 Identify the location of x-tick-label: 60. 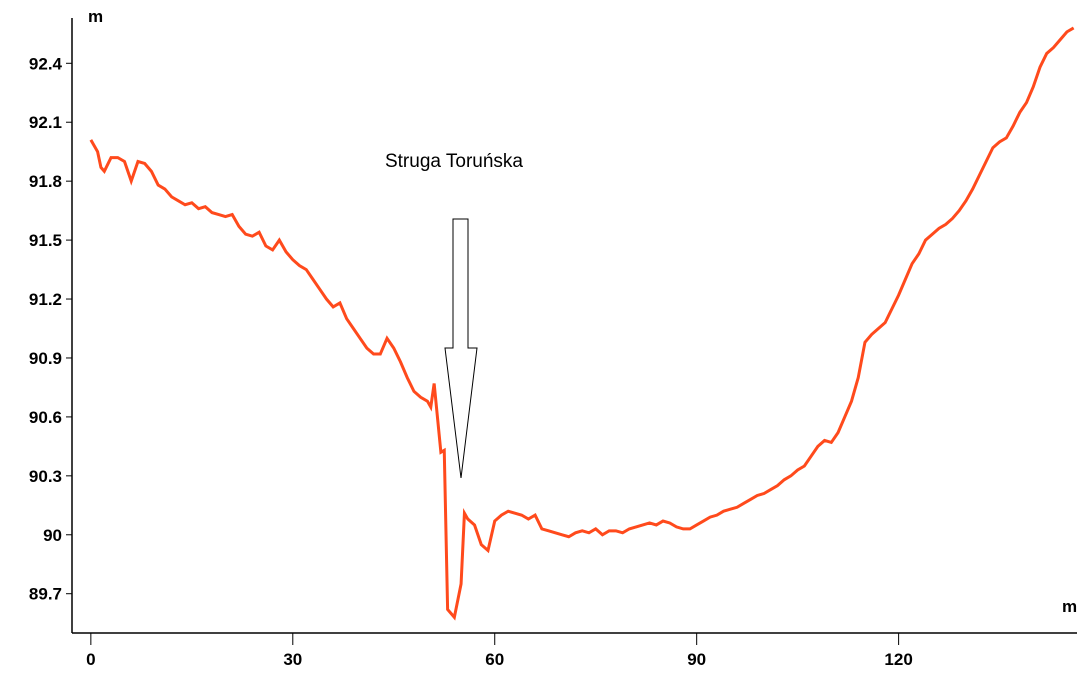
(494, 659).